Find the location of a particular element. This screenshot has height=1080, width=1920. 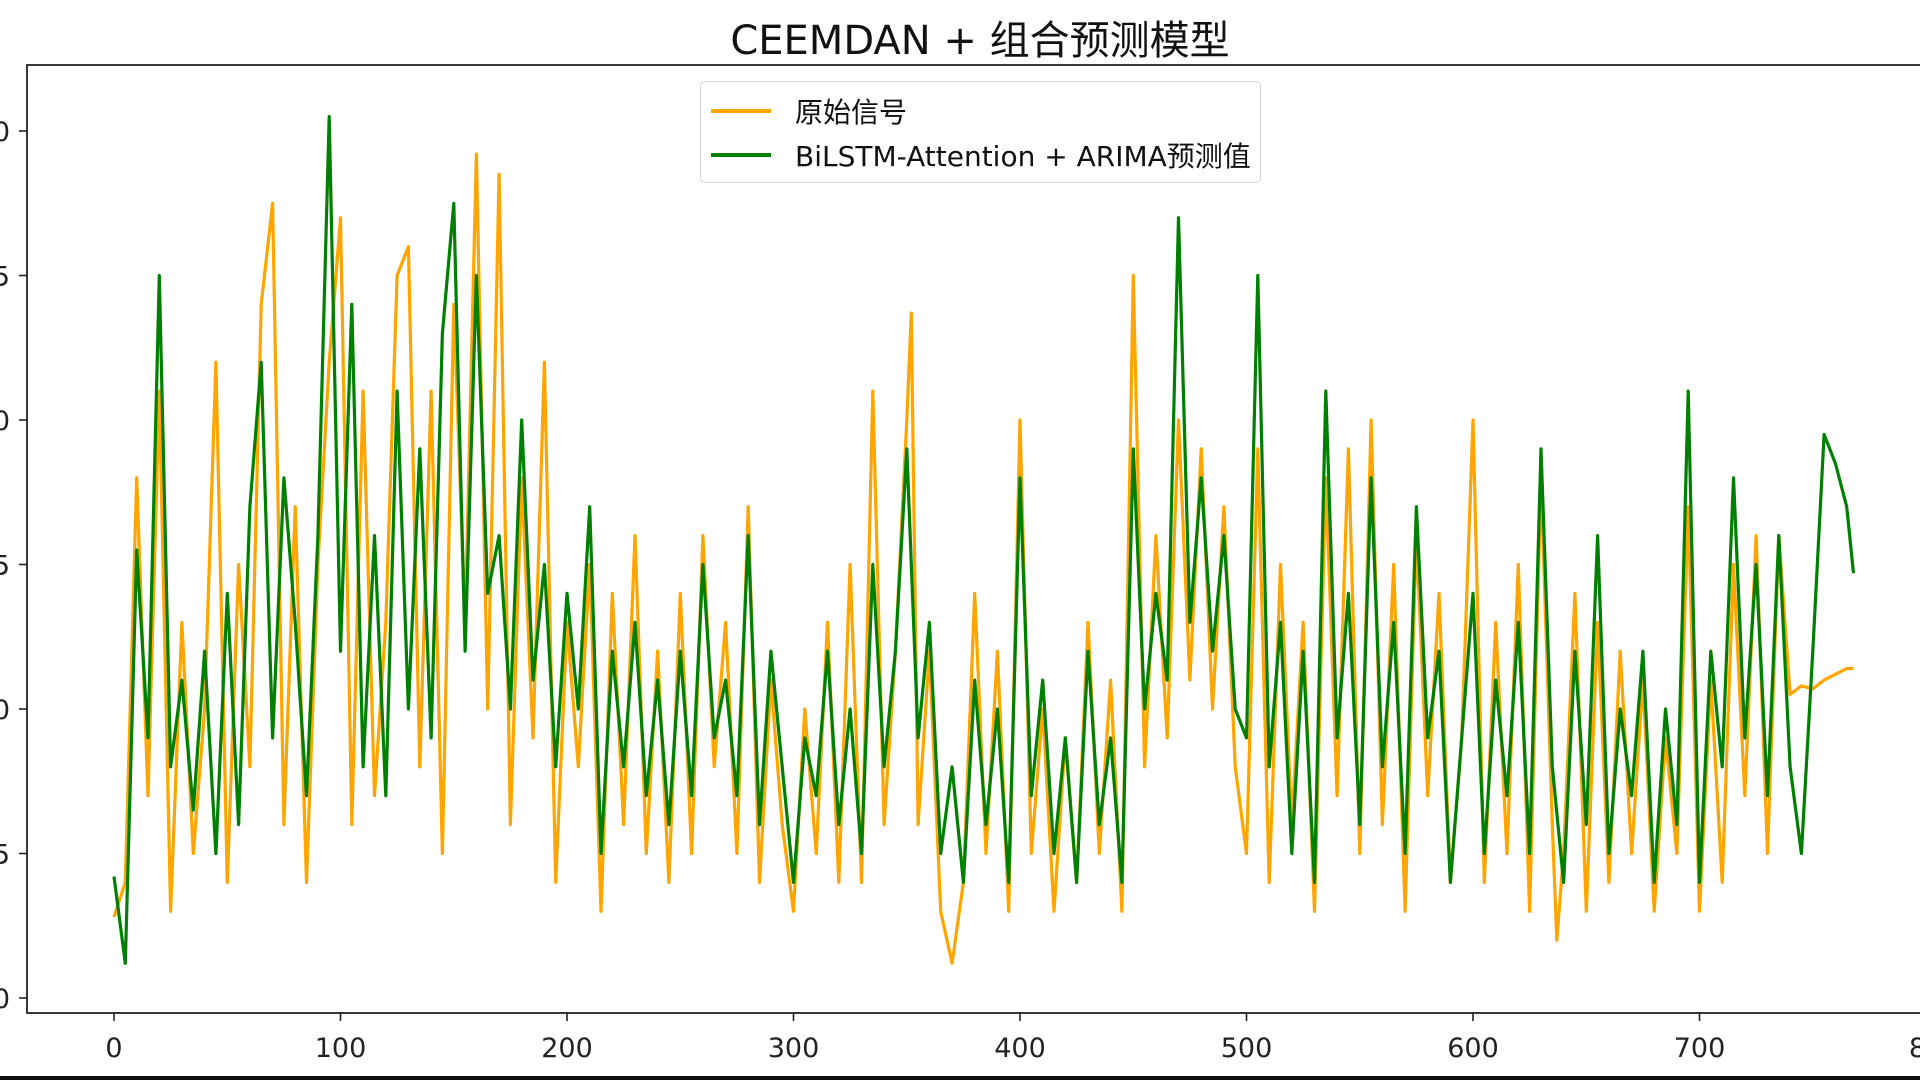

x-tick-label: 600 is located at coordinates (1473, 1048).